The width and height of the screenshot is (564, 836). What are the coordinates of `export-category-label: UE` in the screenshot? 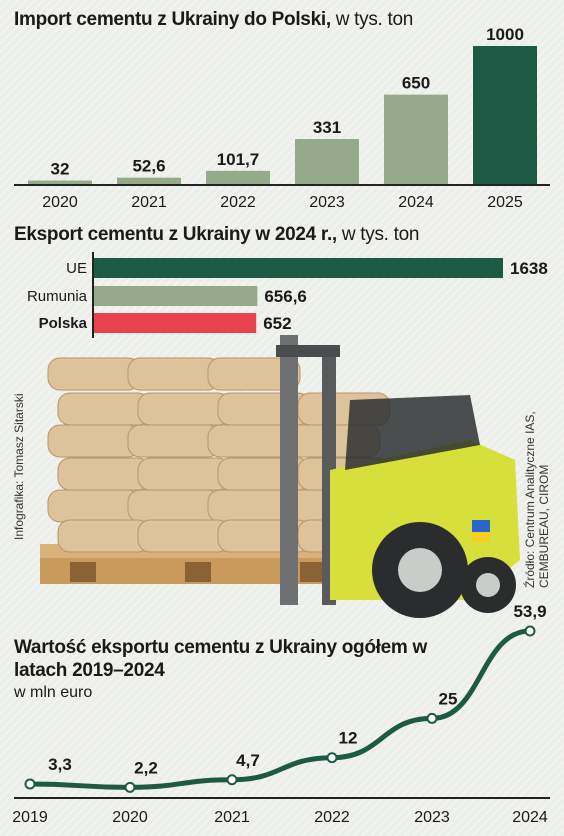 It's located at (76, 268).